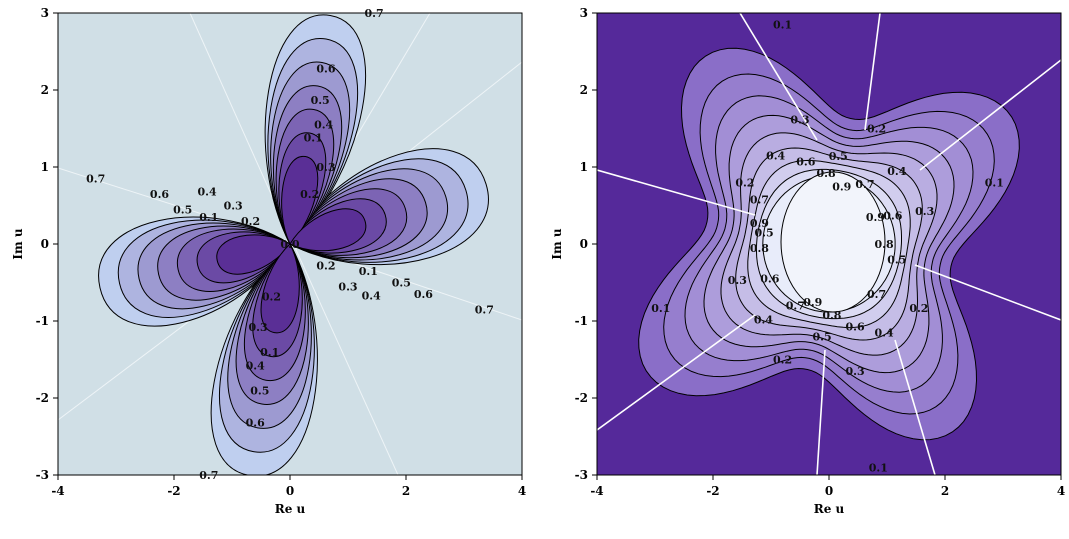  Describe the element at coordinates (557, 243) in the screenshot. I see `y-axis-label: Im u` at that location.